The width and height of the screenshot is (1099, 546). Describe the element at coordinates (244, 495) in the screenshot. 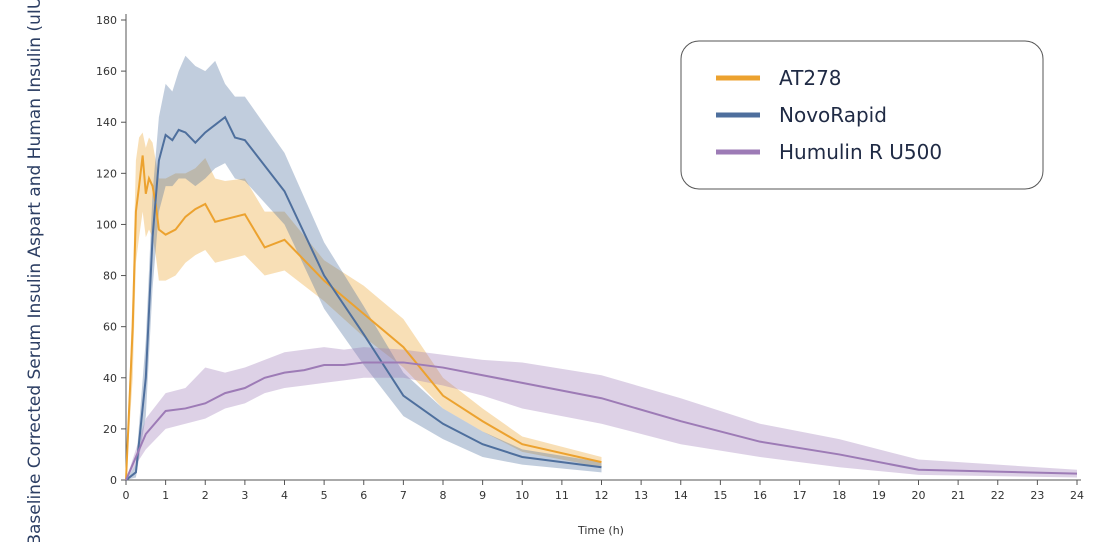

I see `x-tick-label: 3` at that location.